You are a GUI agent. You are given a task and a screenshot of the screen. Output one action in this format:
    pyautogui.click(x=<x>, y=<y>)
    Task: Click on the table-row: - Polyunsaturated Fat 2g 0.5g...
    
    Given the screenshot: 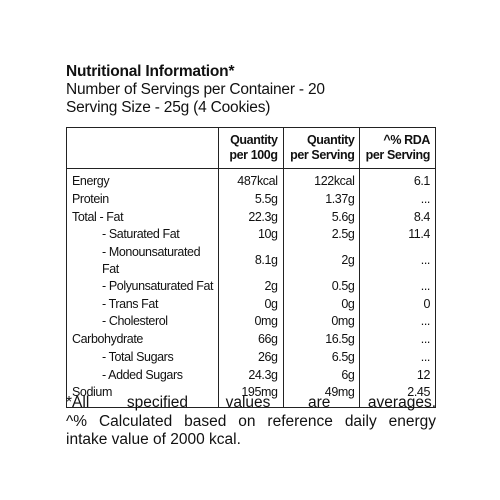 What is the action you would take?
    pyautogui.click(x=251, y=286)
    